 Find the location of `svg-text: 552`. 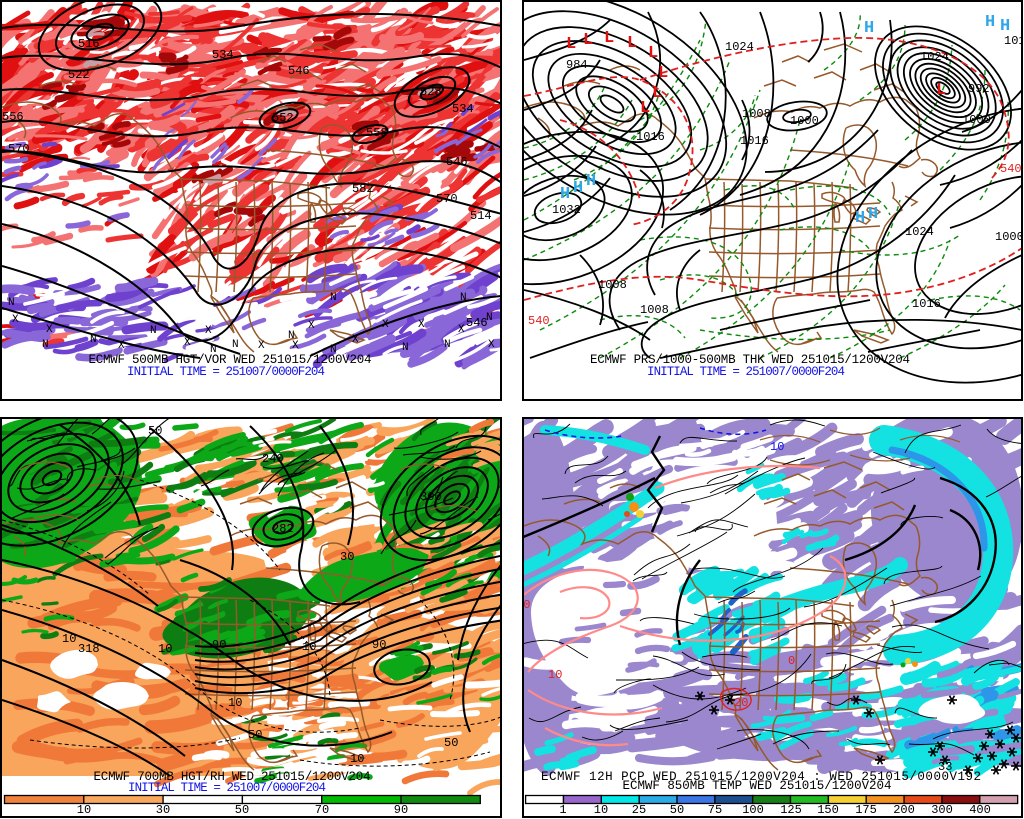

svg-text: 552 is located at coordinates (283, 118).